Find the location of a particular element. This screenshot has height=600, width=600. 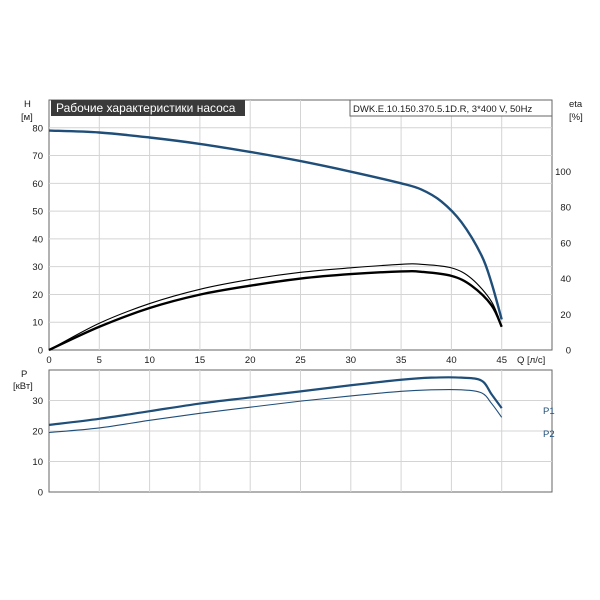

head-tick-label: 20 is located at coordinates (37, 295).